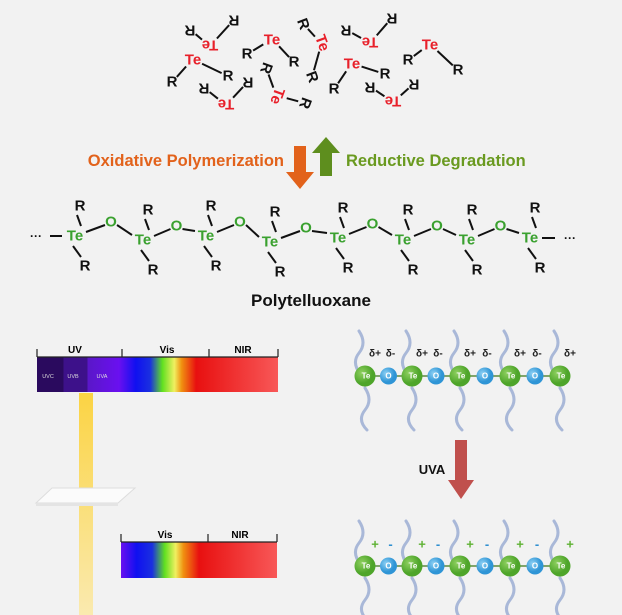 The width and height of the screenshot is (622, 615). What do you see at coordinates (536, 354) in the screenshot?
I see `o-charge: δ-` at bounding box center [536, 354].